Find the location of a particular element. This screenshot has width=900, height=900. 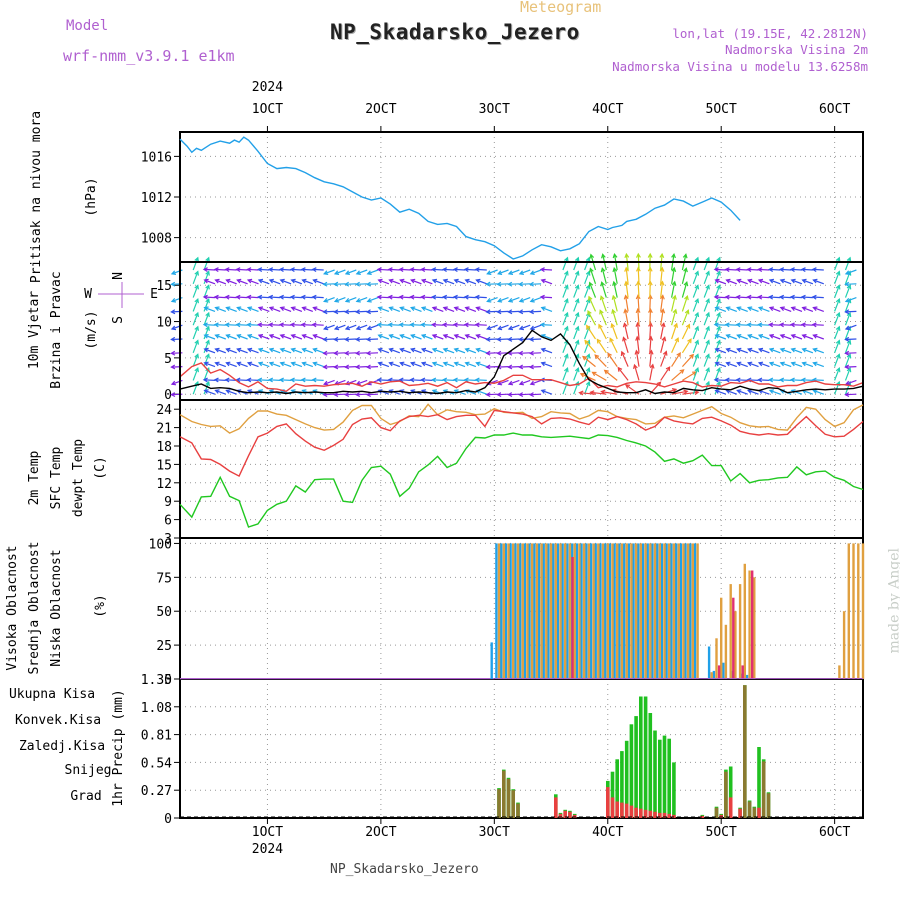

total-precip-bar is located at coordinates (622, 784).